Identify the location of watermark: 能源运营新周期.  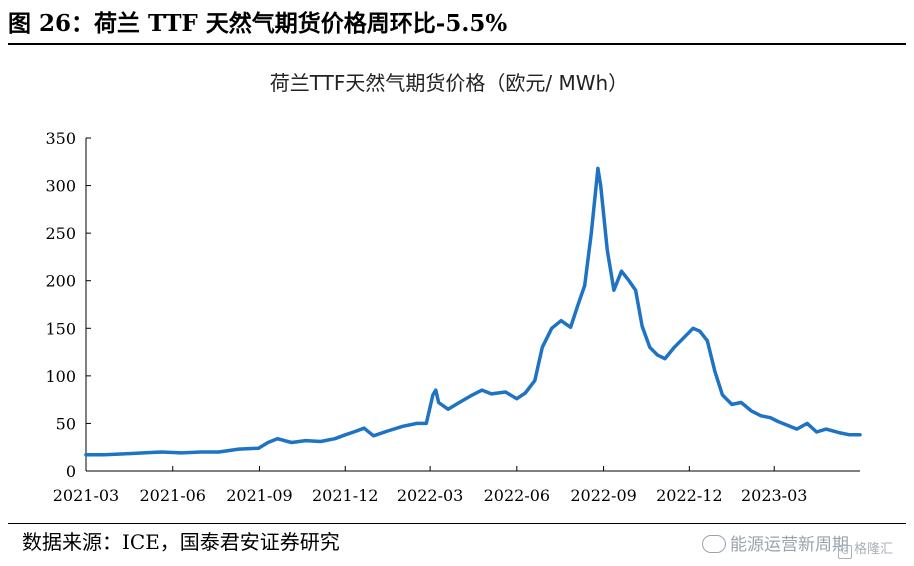
(775, 545).